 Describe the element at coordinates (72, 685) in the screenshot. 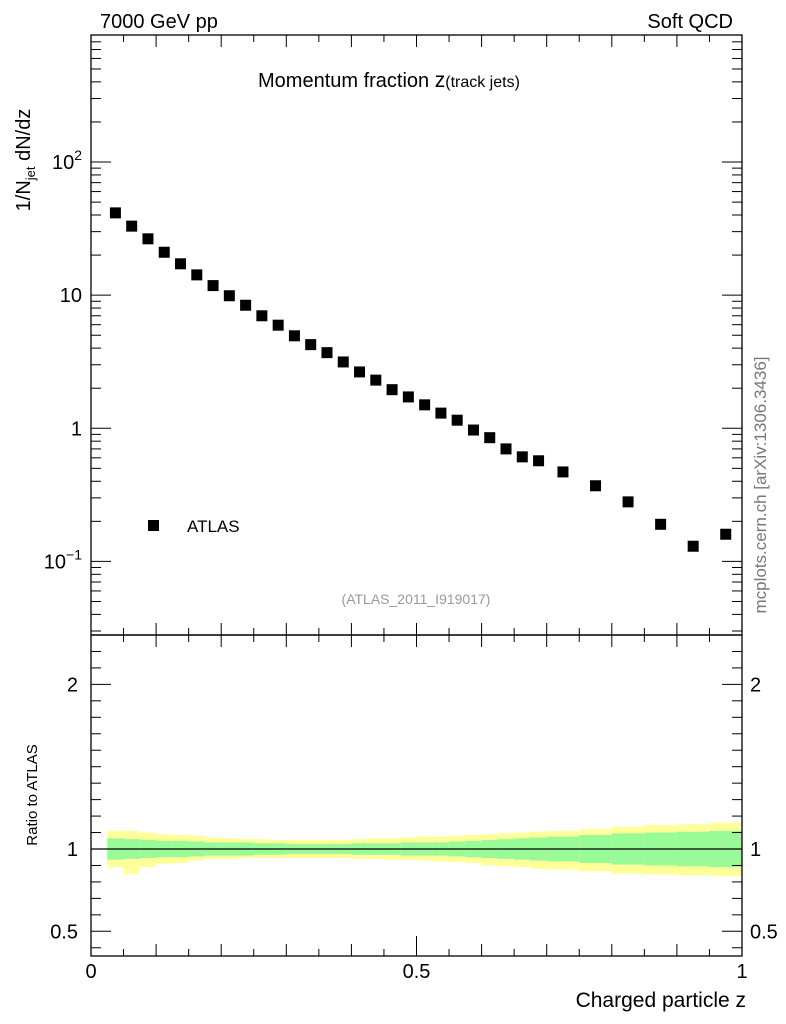

I see `ratio-y-tick-label-left: 2` at that location.